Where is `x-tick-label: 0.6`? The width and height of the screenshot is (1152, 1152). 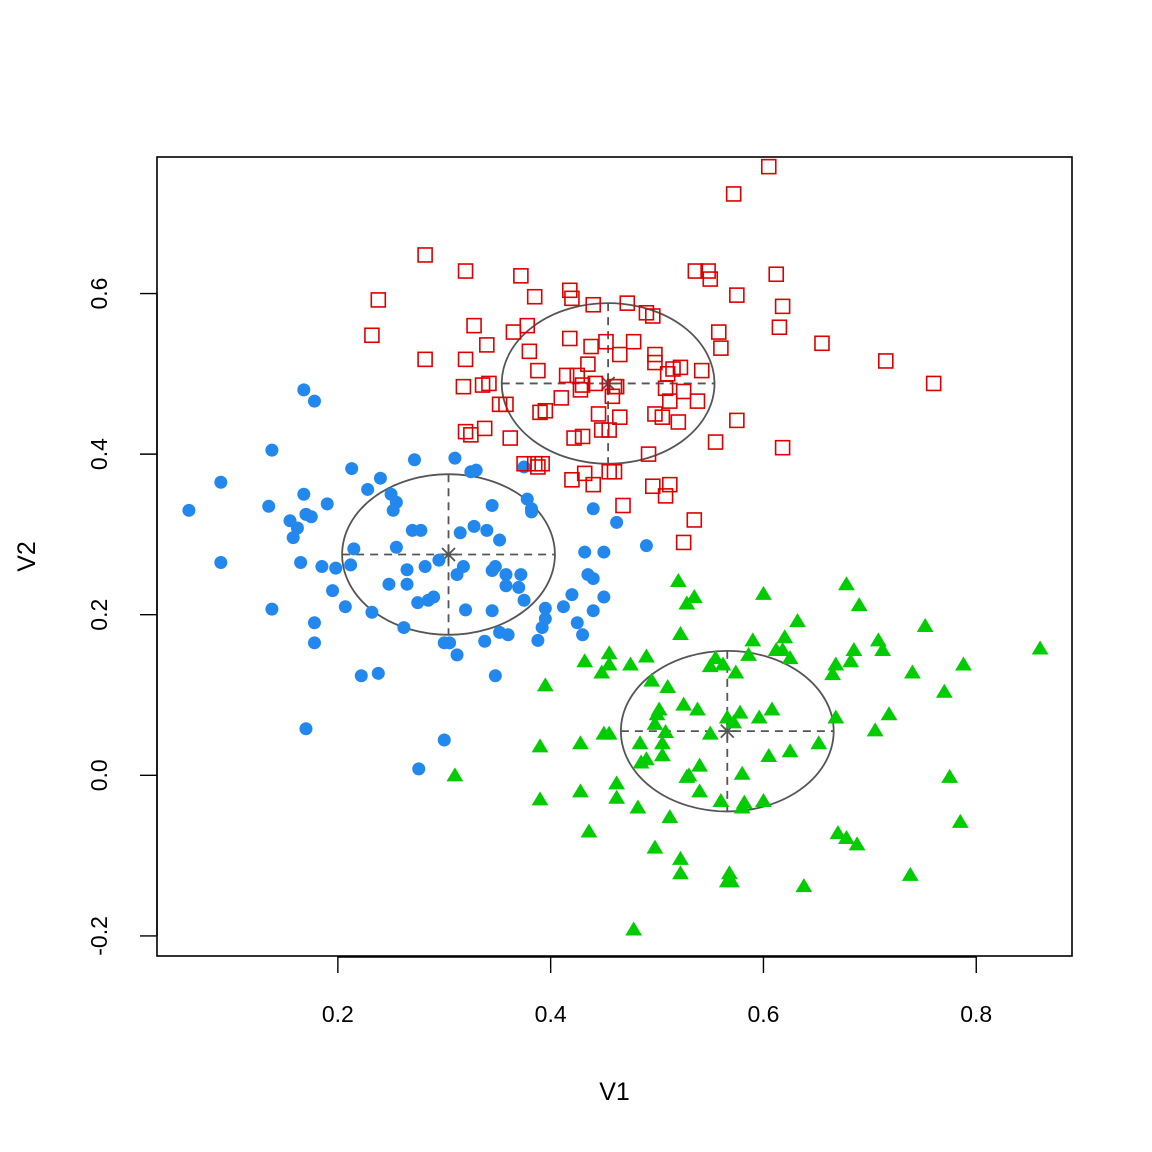 x-tick-label: 0.6 is located at coordinates (763, 1014).